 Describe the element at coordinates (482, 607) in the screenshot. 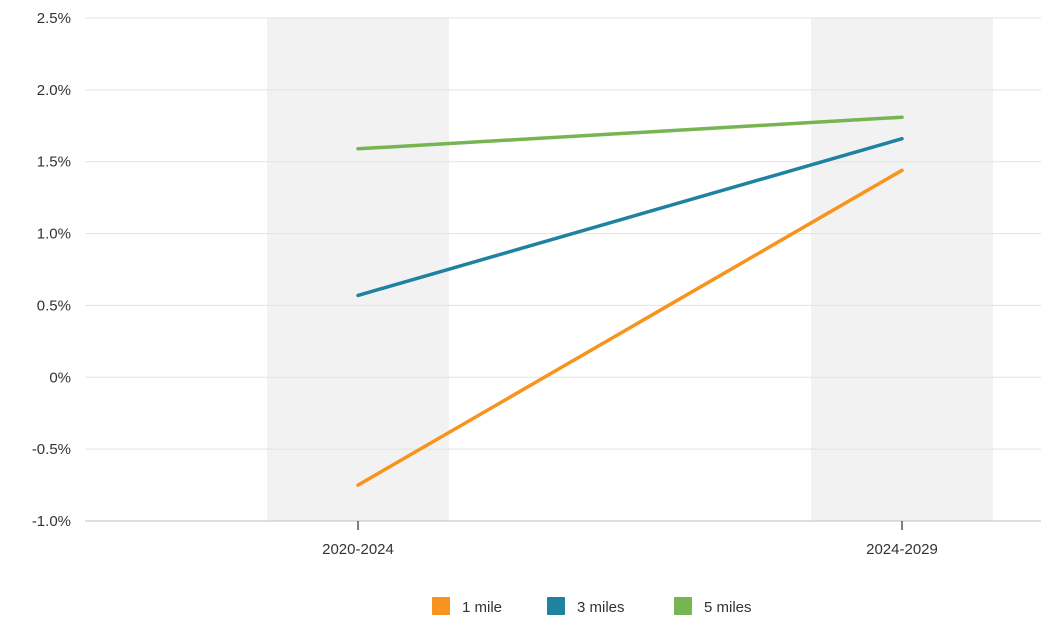

I see `legend-label-1: 1 mile` at that location.